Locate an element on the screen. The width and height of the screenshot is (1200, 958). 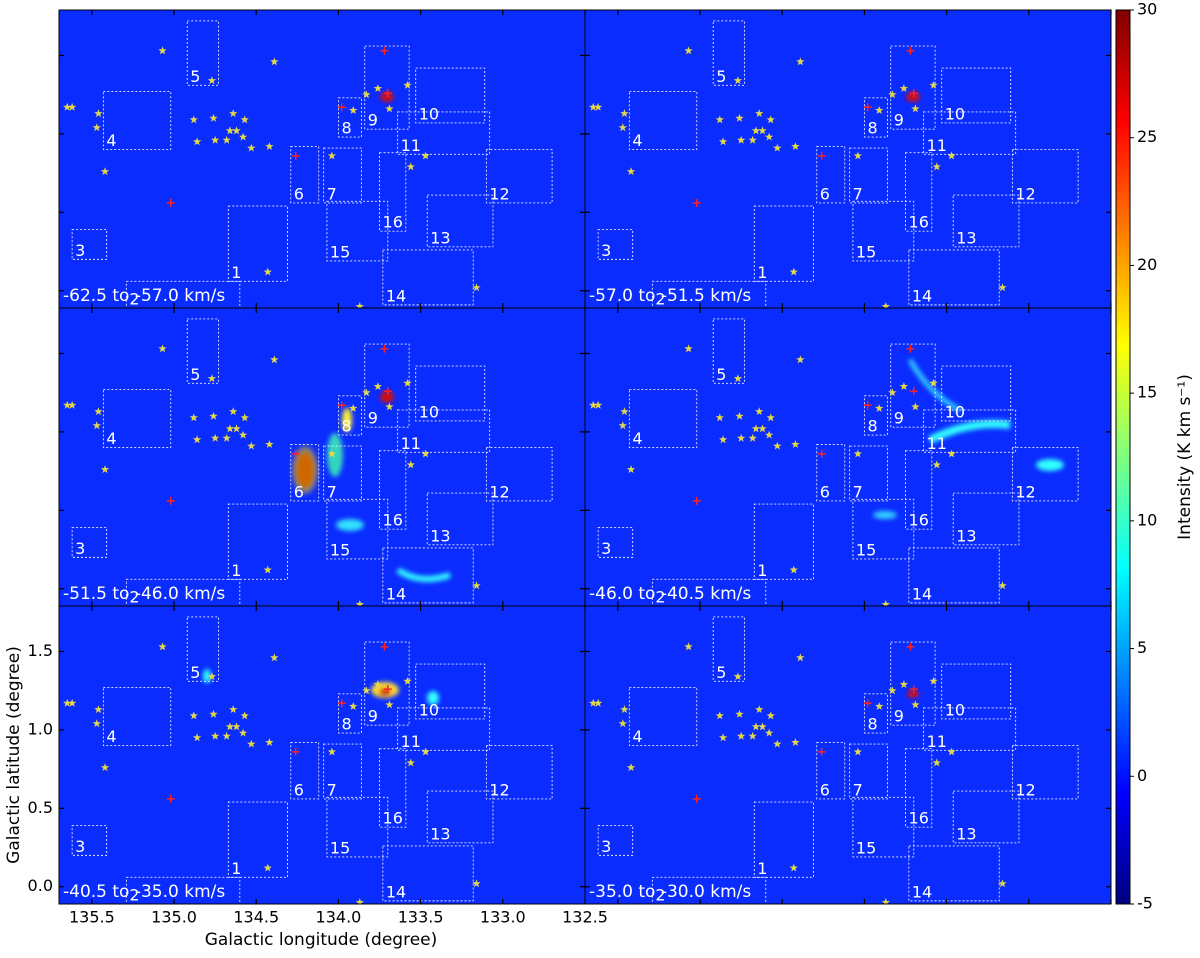
panel-label: -62.5 to -57.0 km/s is located at coordinates (144, 296).